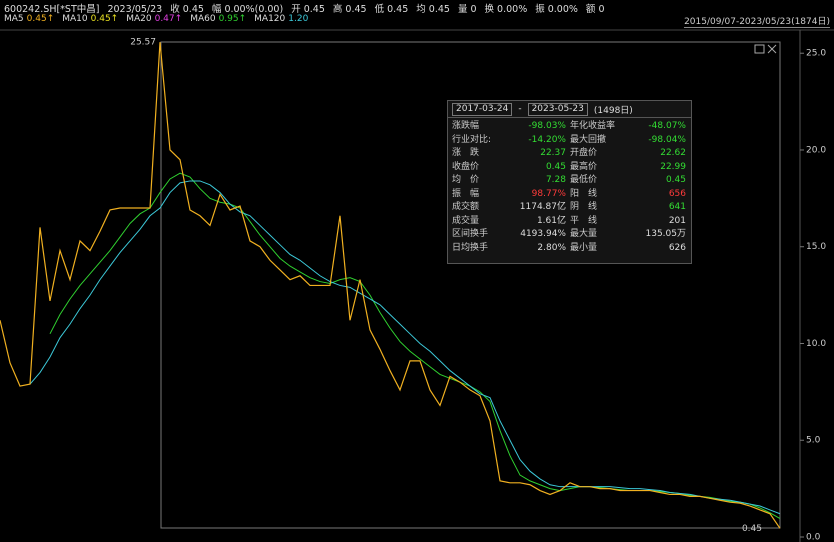  I want to click on stat-label: 平 线, so click(584, 220).